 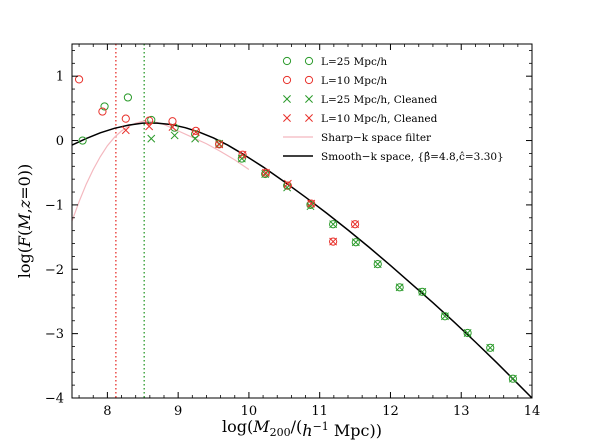 I want to click on x-tick-label-3: 10, so click(x=249, y=411).